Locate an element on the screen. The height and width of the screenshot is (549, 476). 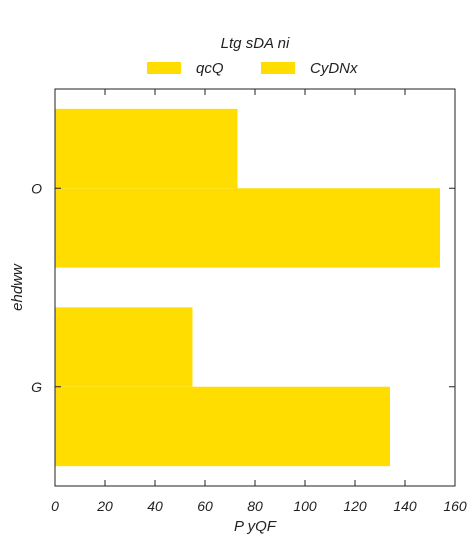
x-tick-label: 20 is located at coordinates (104, 506).